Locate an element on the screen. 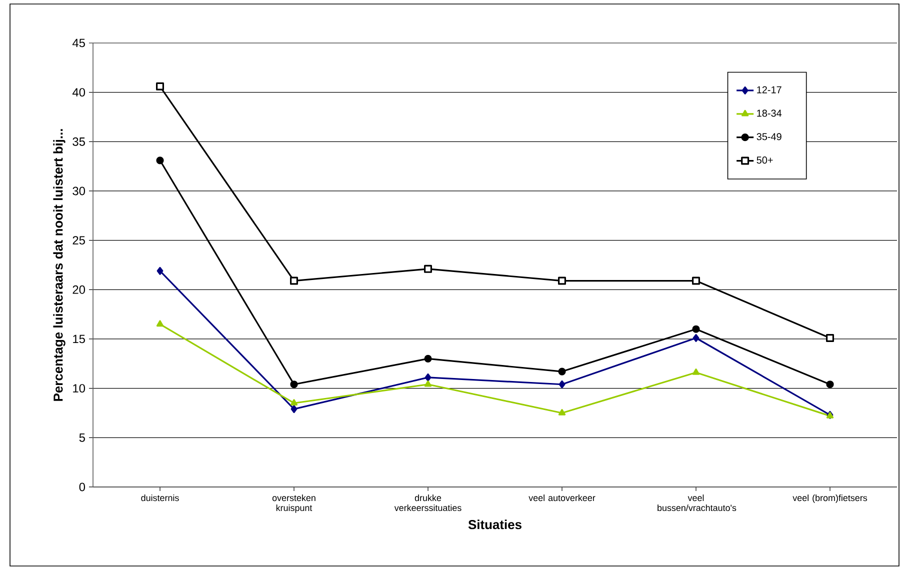  legend-label: 35-49 is located at coordinates (769, 136).